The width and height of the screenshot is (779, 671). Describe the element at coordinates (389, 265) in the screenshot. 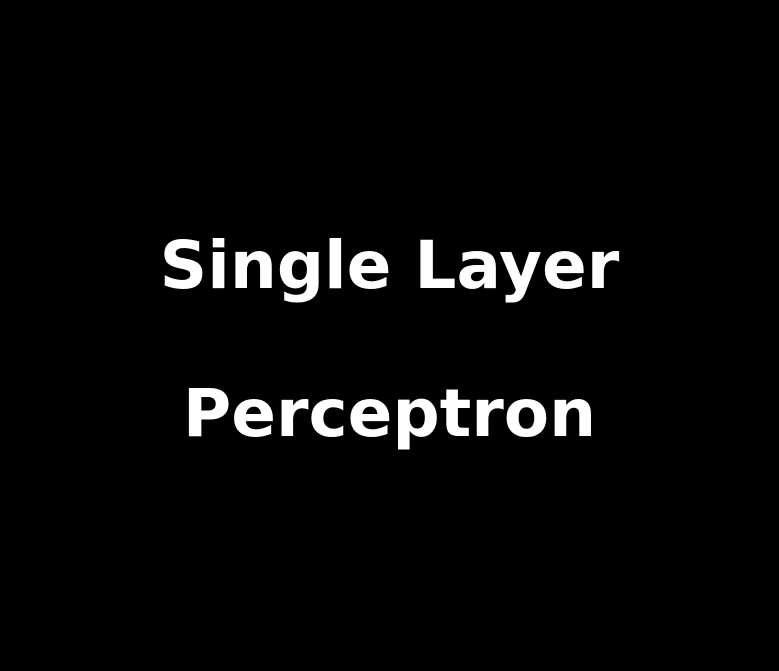

I see `title-line-1: Single Layer` at that location.